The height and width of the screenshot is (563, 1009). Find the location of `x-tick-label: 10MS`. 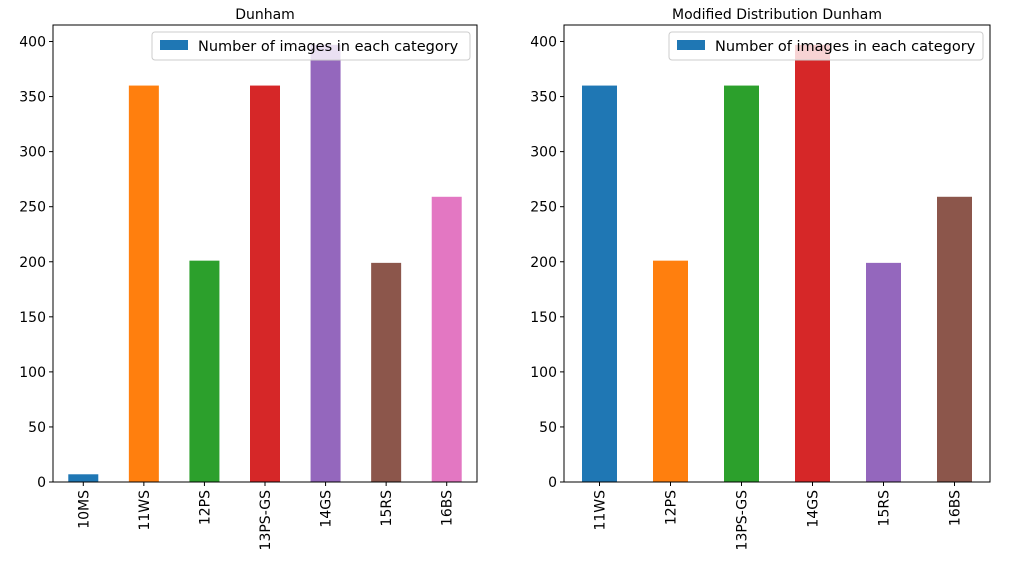

x-tick-label: 10MS is located at coordinates (84, 509).